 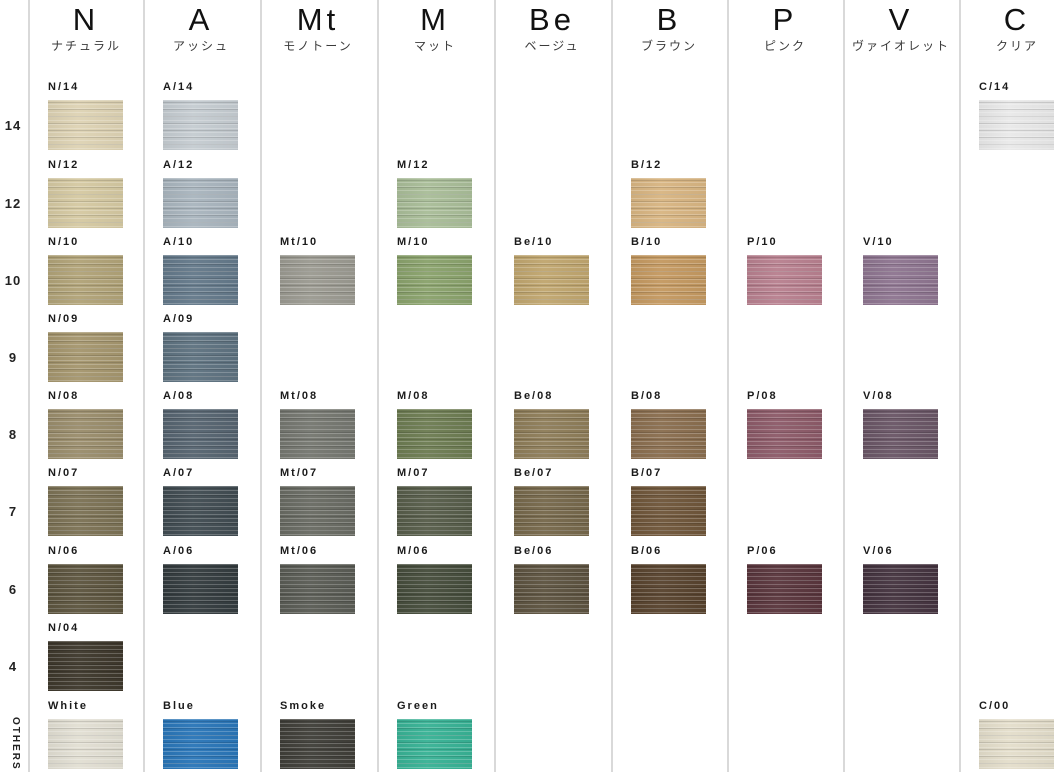 I want to click on swatch-cell: N/09, so click(x=85, y=347).